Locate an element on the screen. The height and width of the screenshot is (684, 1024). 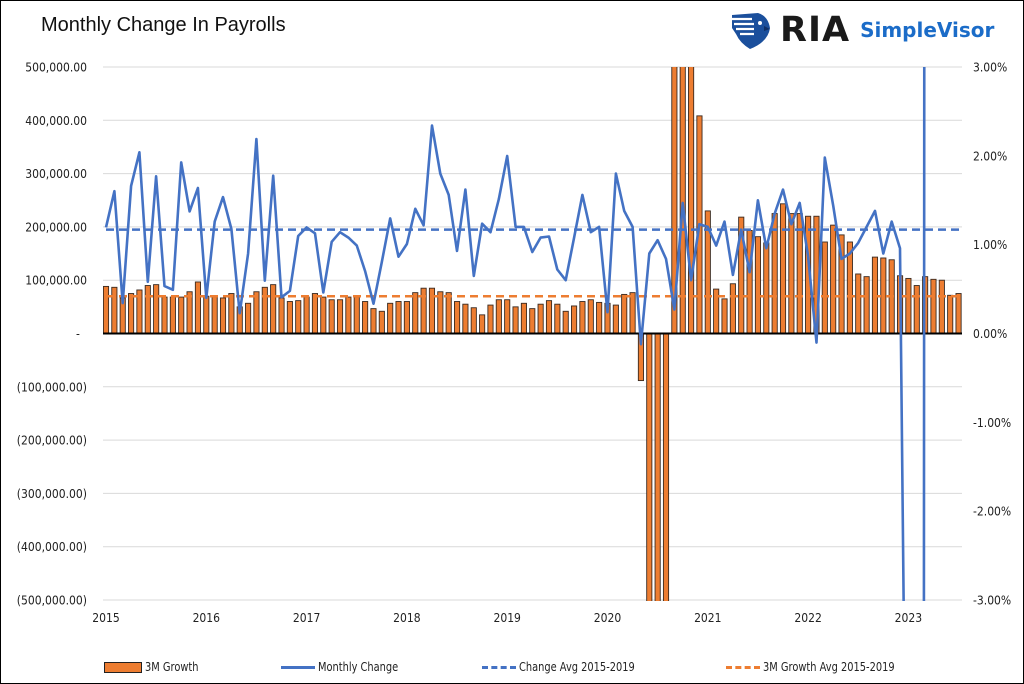
legend-item-monthly-change: Monthly Change is located at coordinates (348, 667).